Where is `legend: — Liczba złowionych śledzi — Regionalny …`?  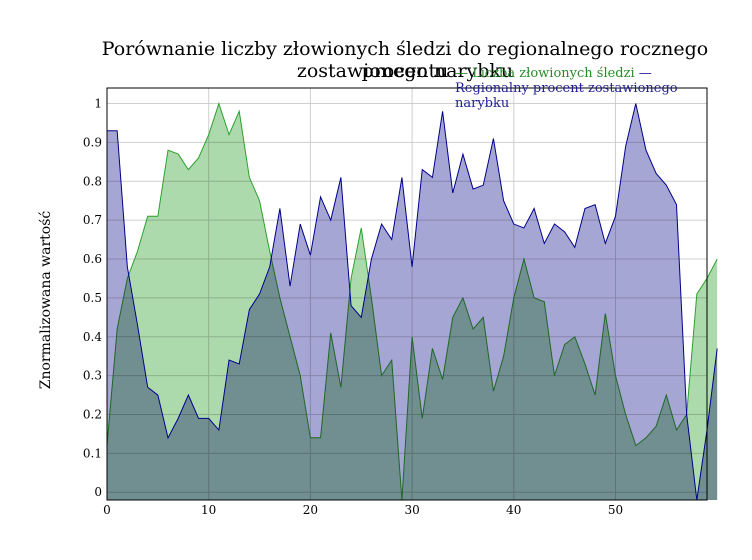
legend: — Liczba złowionych śledzi — Regionalny … is located at coordinates (590, 88).